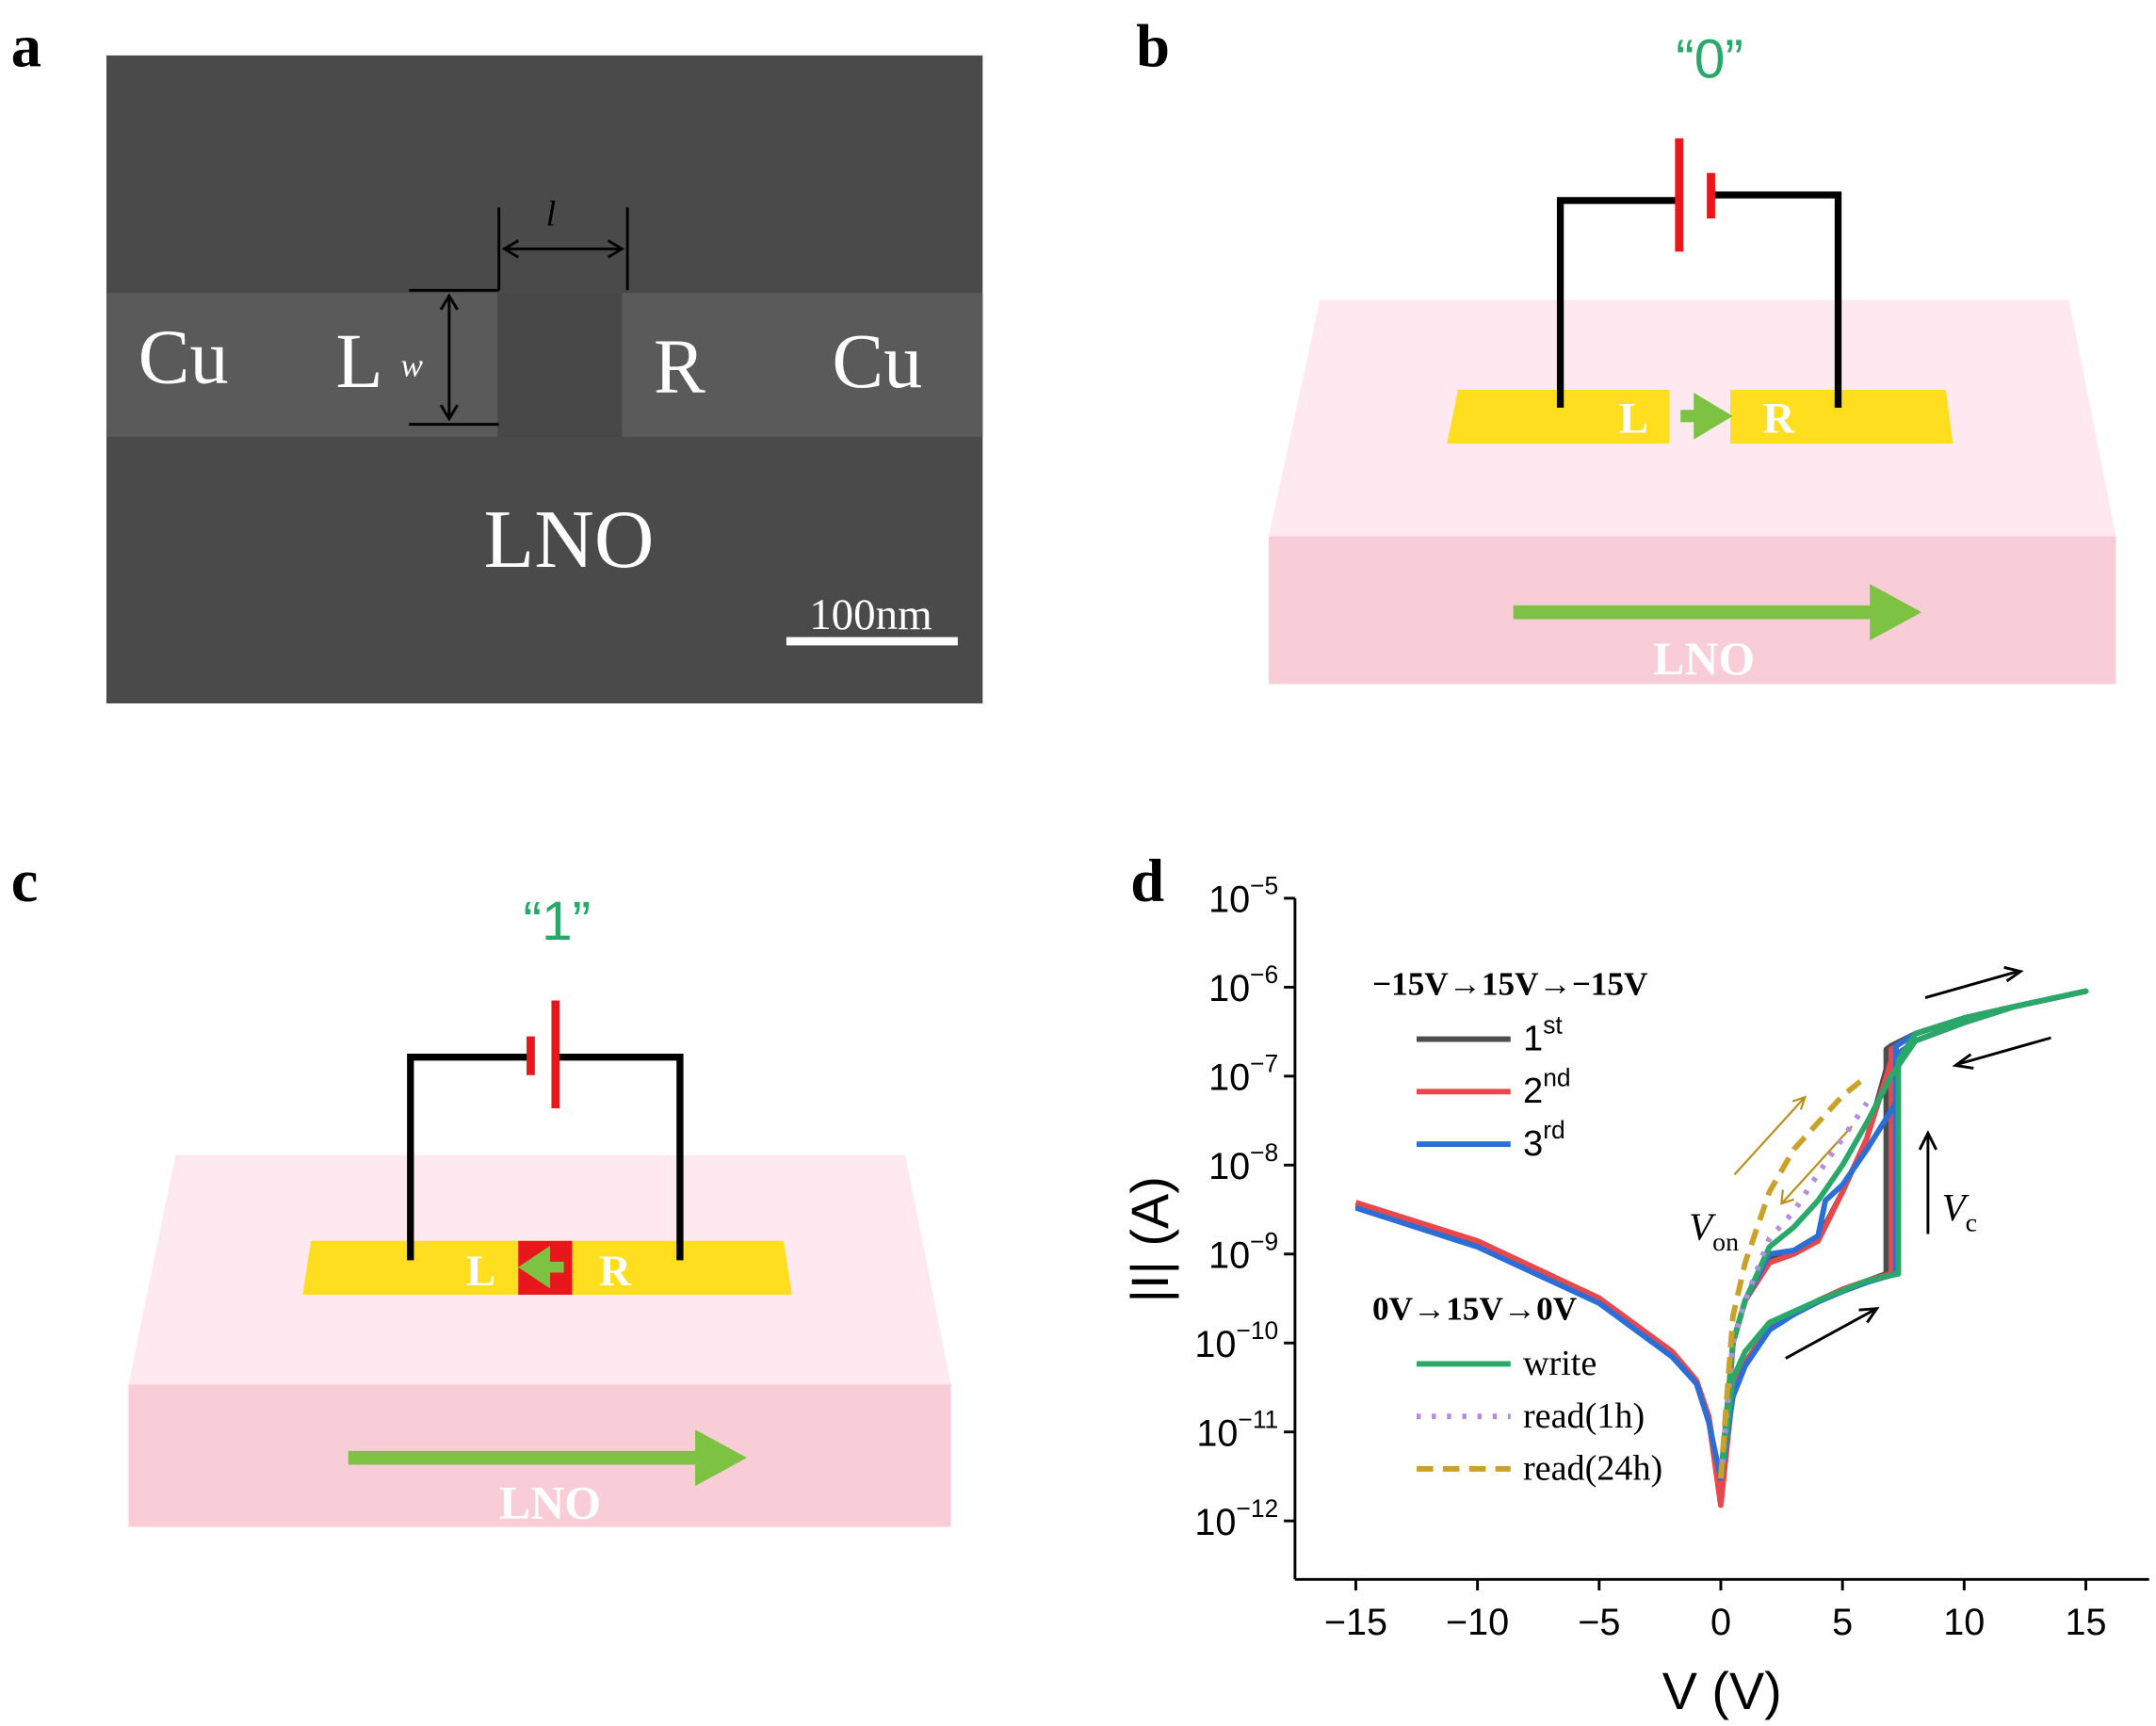 The width and height of the screenshot is (2156, 1726). I want to click on x-tick-label: −5, so click(1599, 1623).